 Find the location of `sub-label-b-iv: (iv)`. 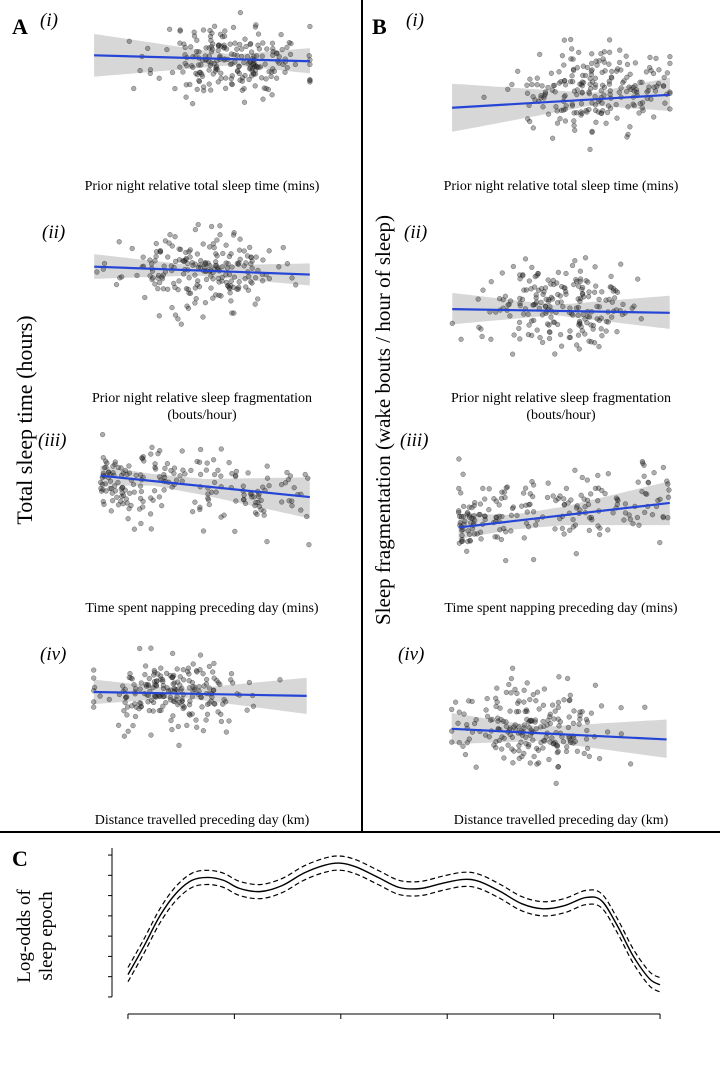

sub-label-b-iv: (iv) is located at coordinates (411, 654).